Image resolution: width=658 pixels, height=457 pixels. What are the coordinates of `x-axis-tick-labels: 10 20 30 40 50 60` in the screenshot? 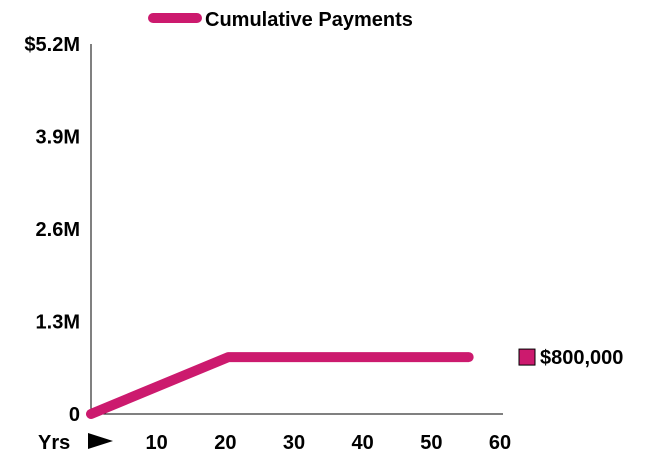 It's located at (329, 443).